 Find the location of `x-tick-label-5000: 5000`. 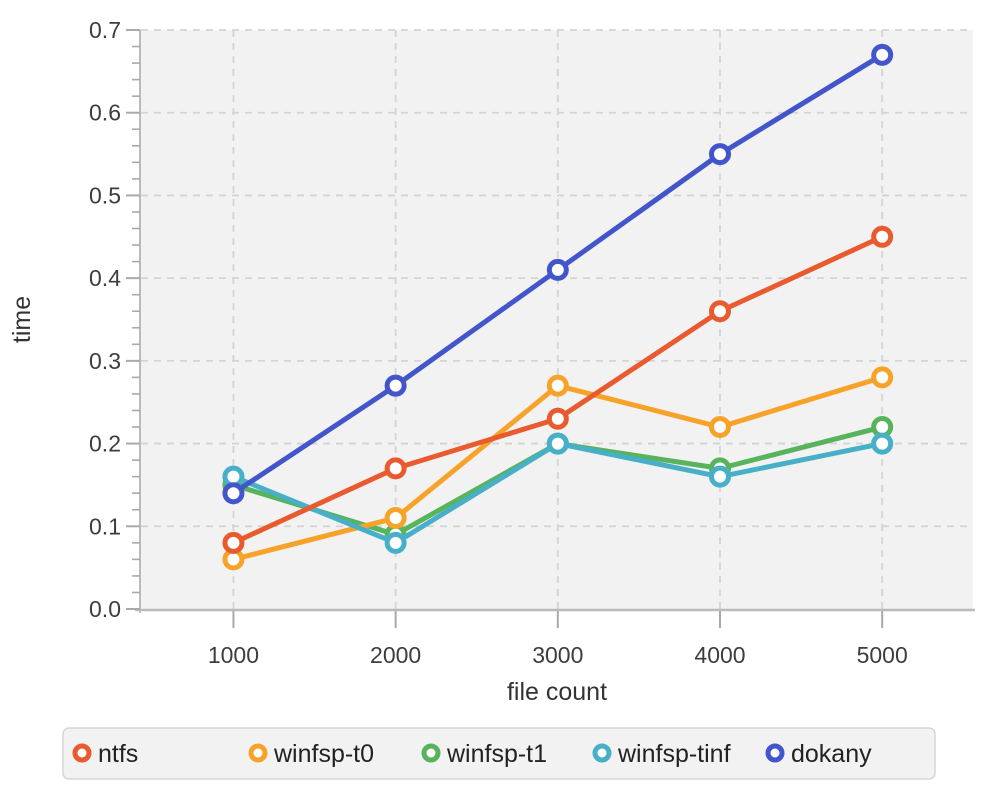

x-tick-label-5000: 5000 is located at coordinates (882, 655).